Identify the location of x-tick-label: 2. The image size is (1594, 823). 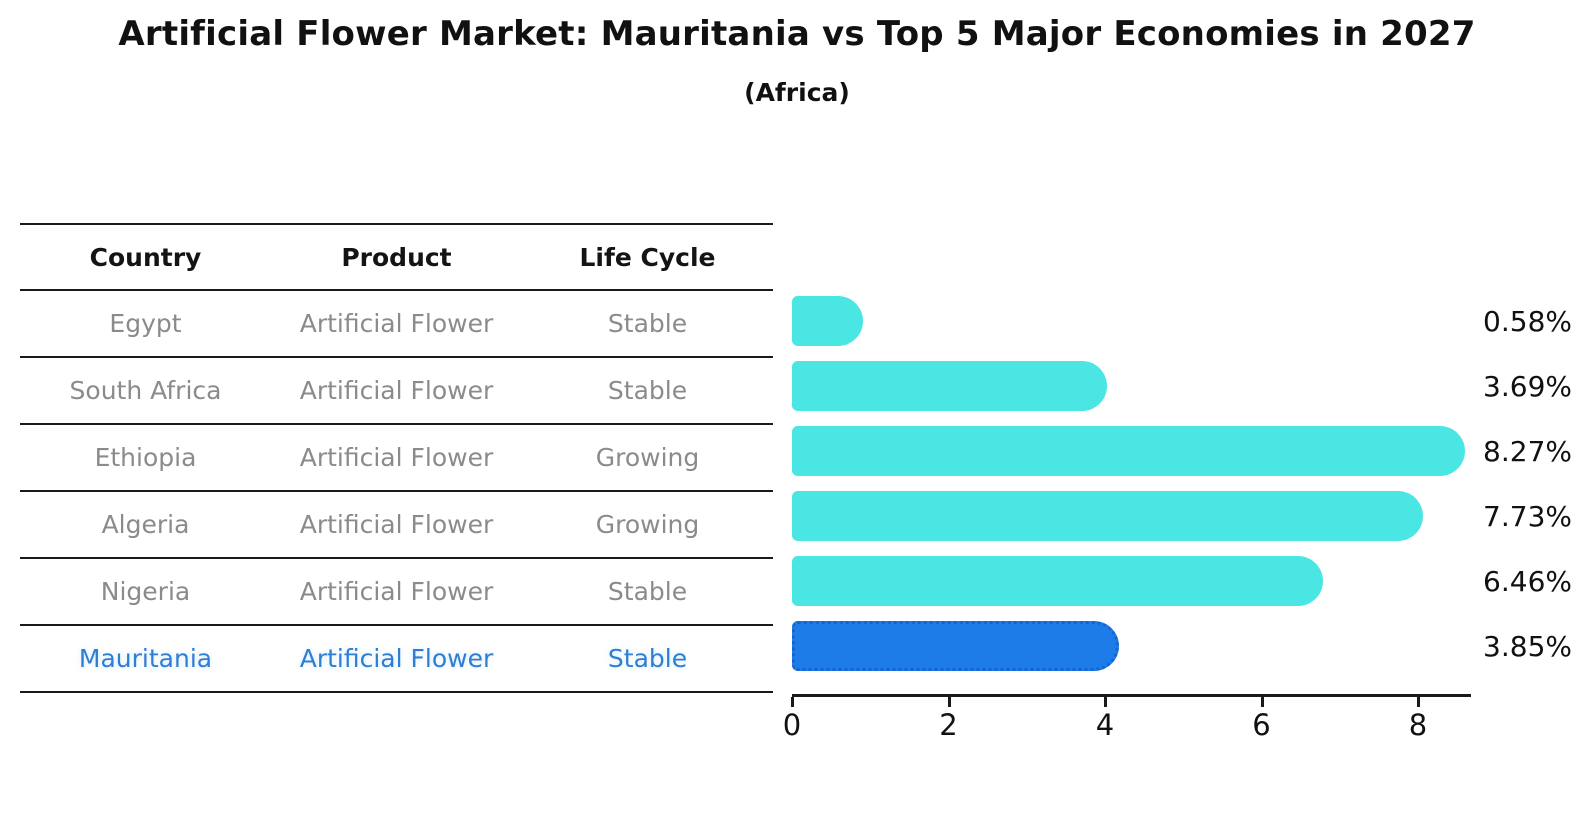
(948, 725).